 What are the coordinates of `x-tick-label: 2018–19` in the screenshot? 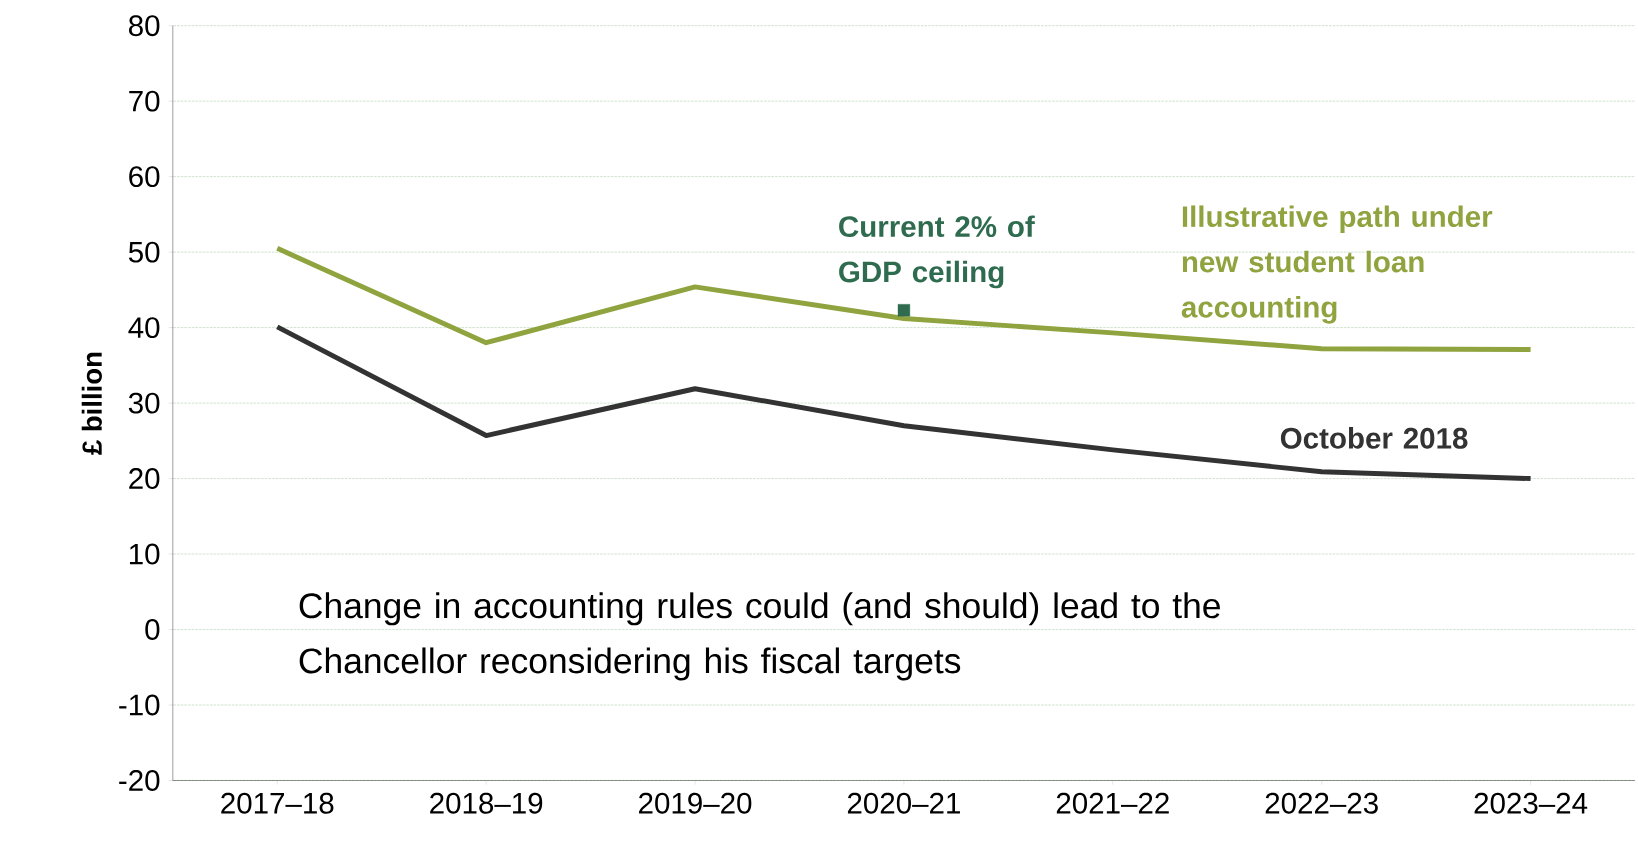 It's located at (486, 803).